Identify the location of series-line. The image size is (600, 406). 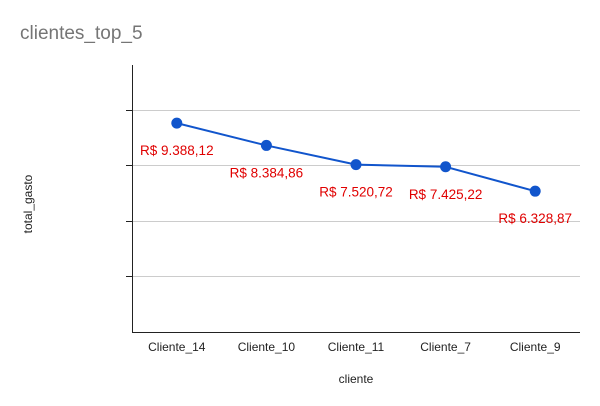
(356, 157).